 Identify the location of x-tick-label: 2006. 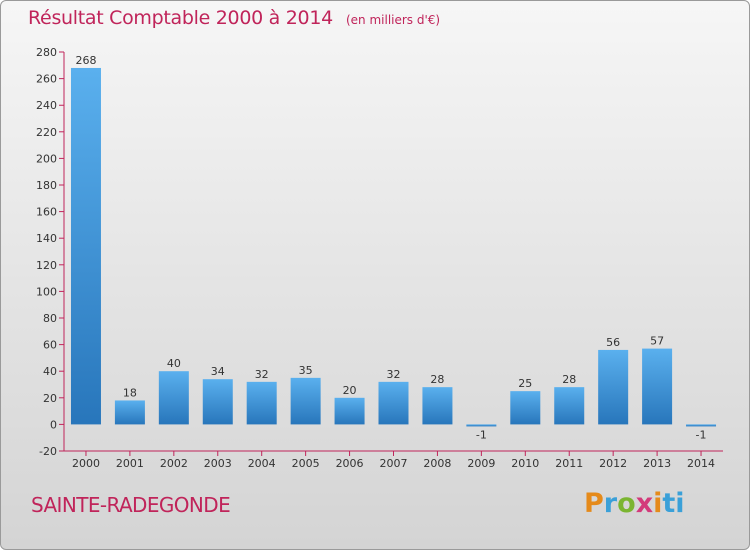
(350, 463).